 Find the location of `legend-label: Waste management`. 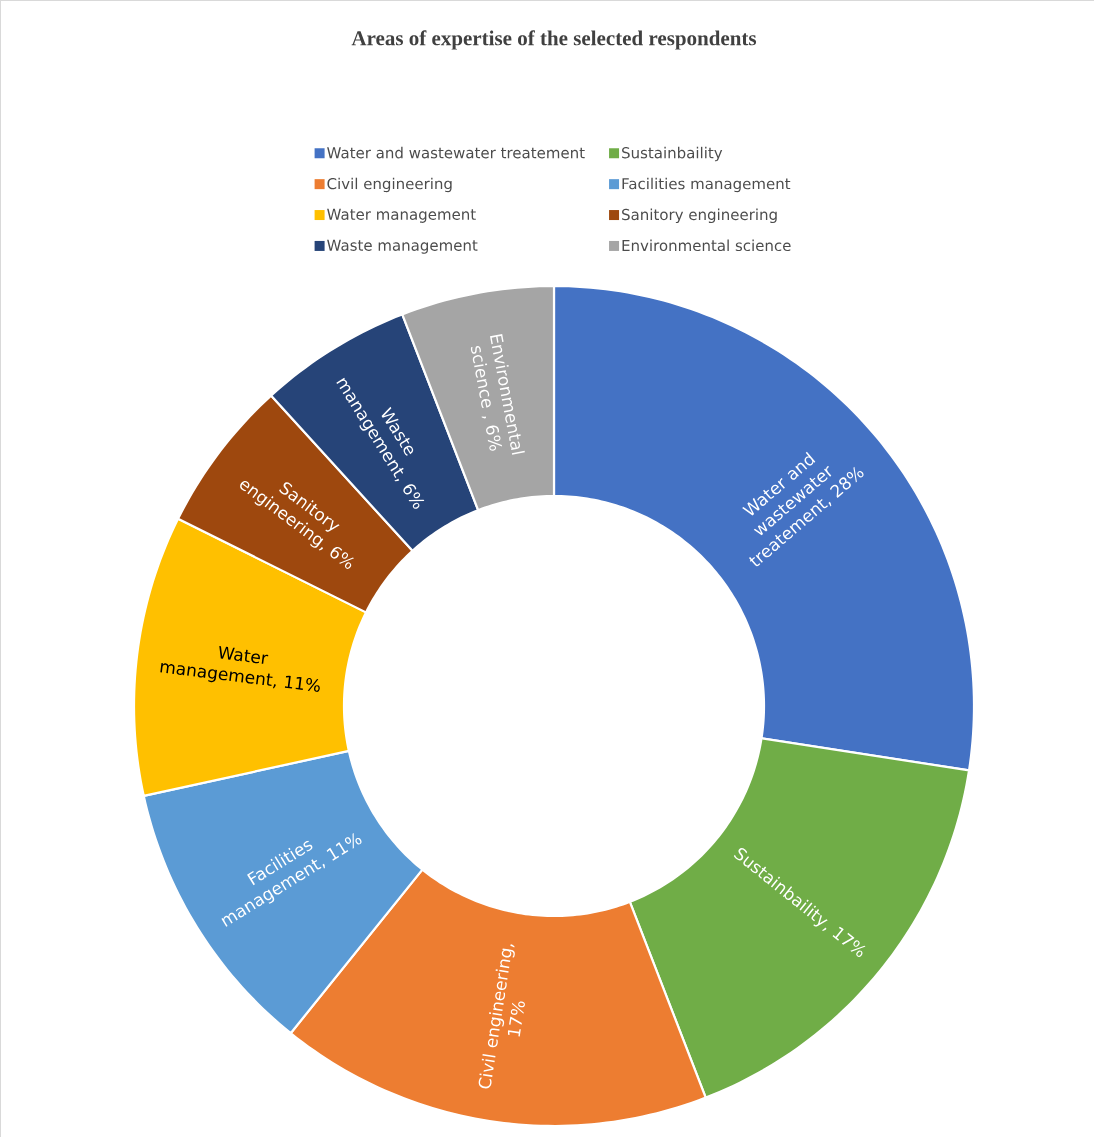

legend-label: Waste management is located at coordinates (402, 246).